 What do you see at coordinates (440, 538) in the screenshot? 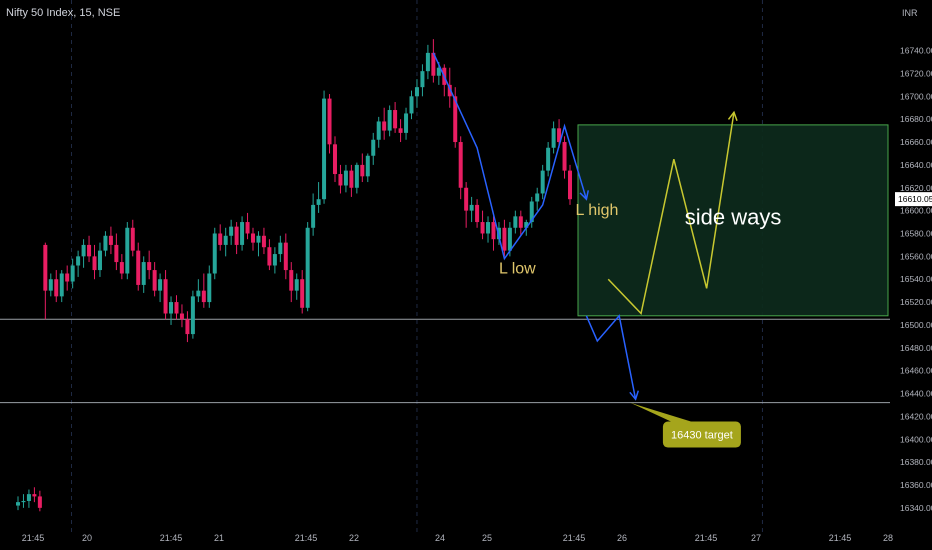
I see `x-tick-label: 24` at bounding box center [440, 538].